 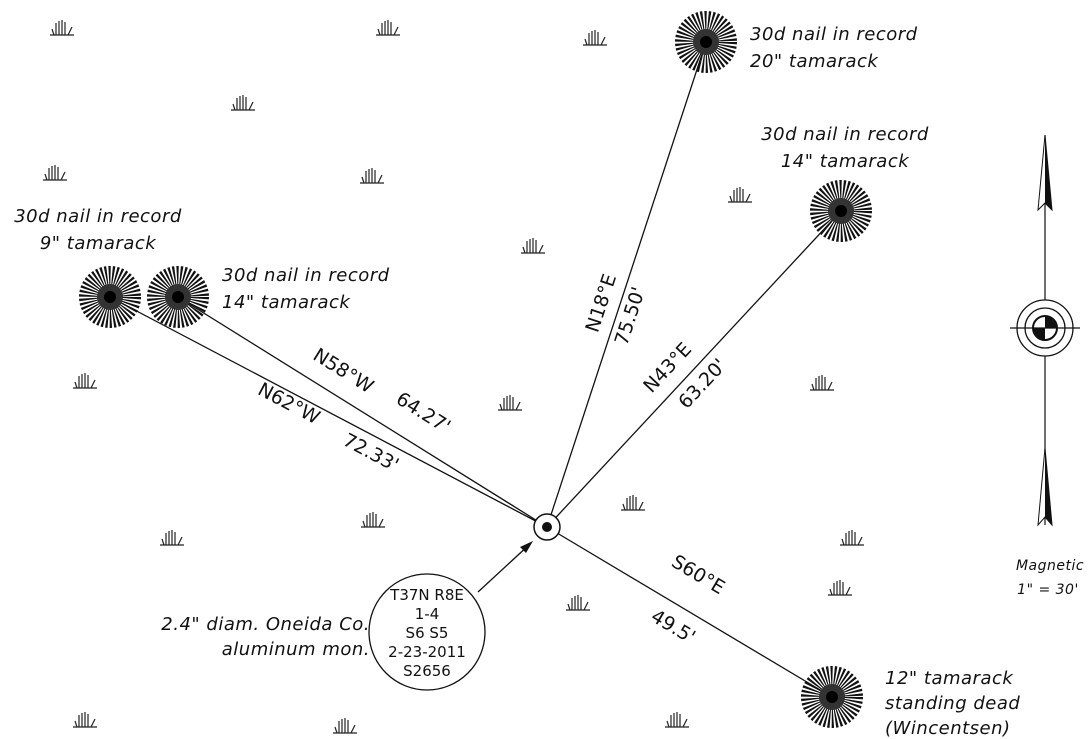 I want to click on monument-tag, so click(x=427, y=632).